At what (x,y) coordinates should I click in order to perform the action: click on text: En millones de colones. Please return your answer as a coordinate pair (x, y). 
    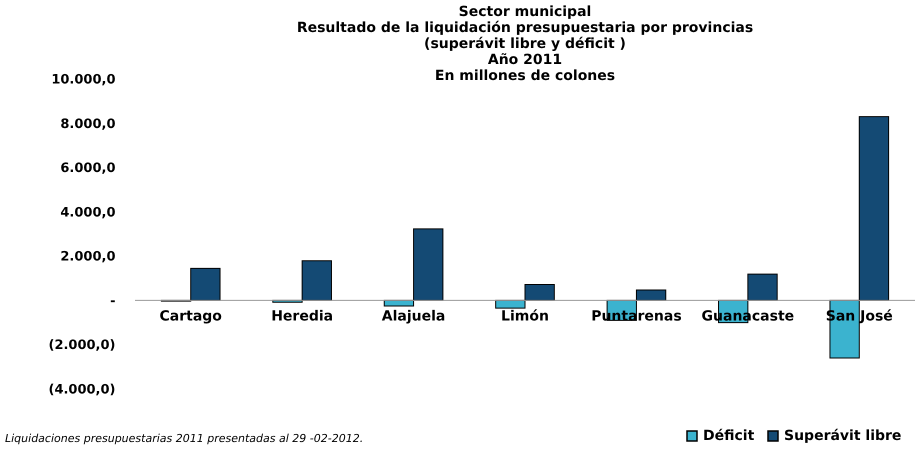
    Looking at the image, I should click on (525, 76).